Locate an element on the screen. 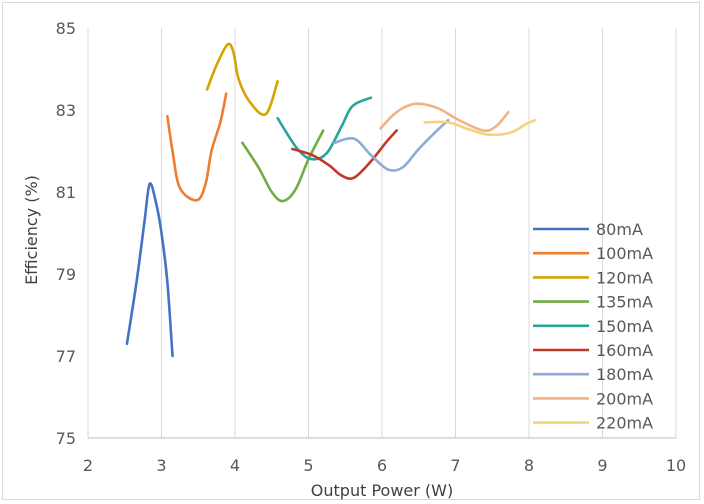 The width and height of the screenshot is (704, 504). y-tick-label: 83 is located at coordinates (66, 110).